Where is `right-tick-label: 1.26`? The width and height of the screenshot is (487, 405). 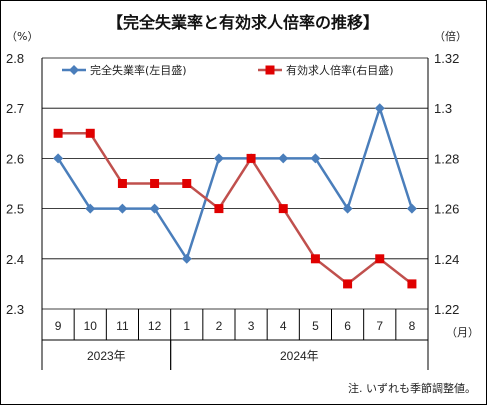 right-tick-label: 1.26 is located at coordinates (446, 209).